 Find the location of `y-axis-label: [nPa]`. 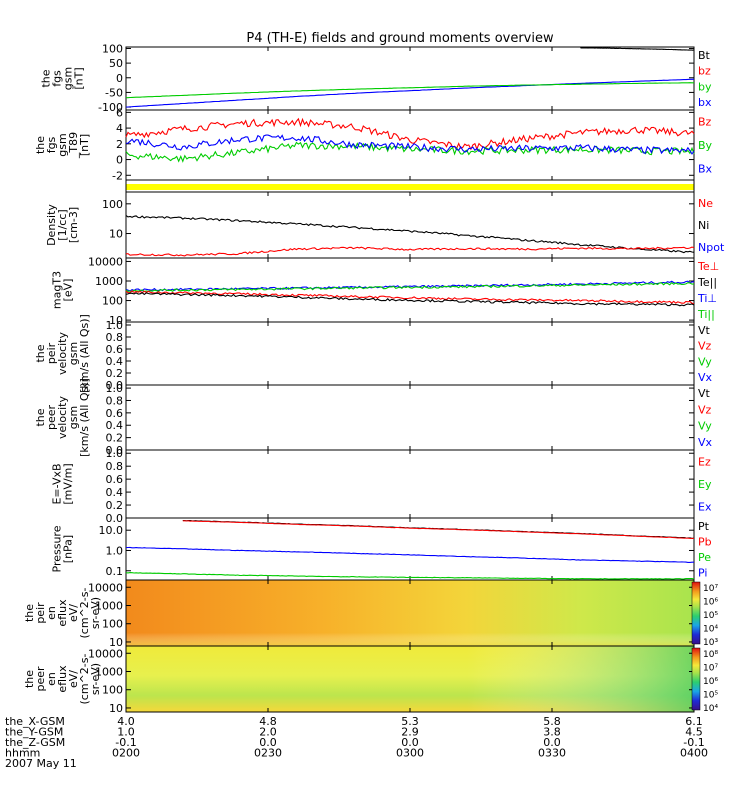

y-axis-label: [nPa] is located at coordinates (68, 549).